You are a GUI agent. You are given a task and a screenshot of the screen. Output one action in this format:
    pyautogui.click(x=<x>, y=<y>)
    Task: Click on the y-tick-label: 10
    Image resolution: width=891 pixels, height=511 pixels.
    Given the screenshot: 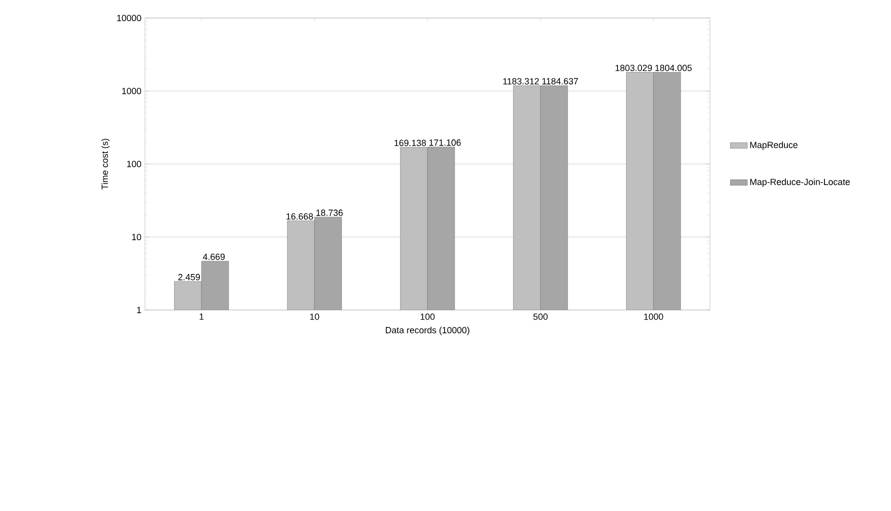 What is the action you would take?
    pyautogui.click(x=137, y=237)
    